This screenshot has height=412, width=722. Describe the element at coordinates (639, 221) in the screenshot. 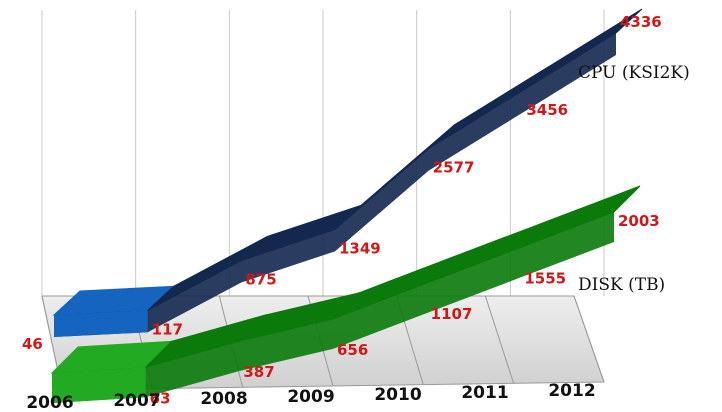

I see `data-label: 2003` at that location.